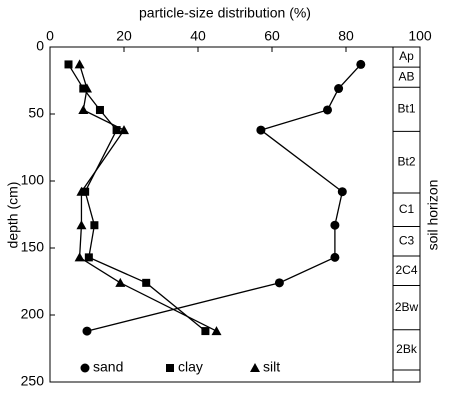 The image size is (450, 402). What do you see at coordinates (33, 314) in the screenshot?
I see `y-tick-label: 200` at bounding box center [33, 314].